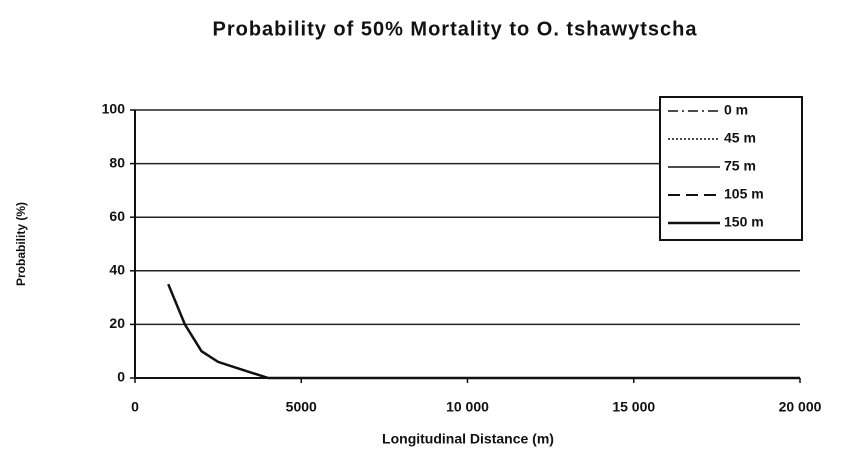 The width and height of the screenshot is (842, 452). What do you see at coordinates (114, 109) in the screenshot?
I see `y-tick-label: 100` at bounding box center [114, 109].